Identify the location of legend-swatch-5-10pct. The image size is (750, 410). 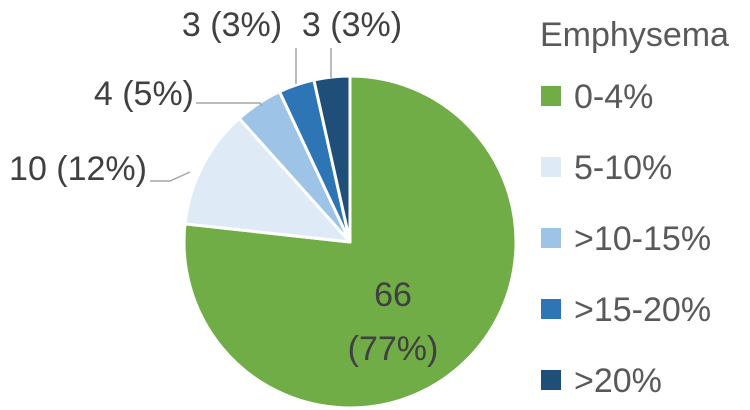
(551, 167).